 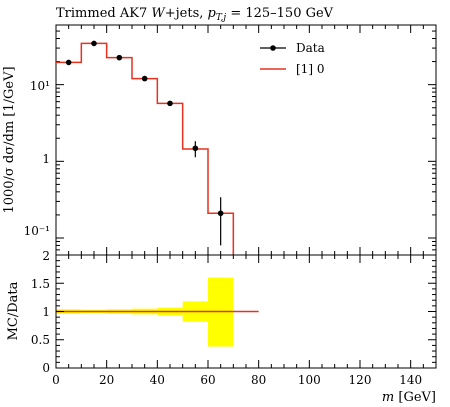 I want to click on legend-data-marker, so click(x=273, y=48).